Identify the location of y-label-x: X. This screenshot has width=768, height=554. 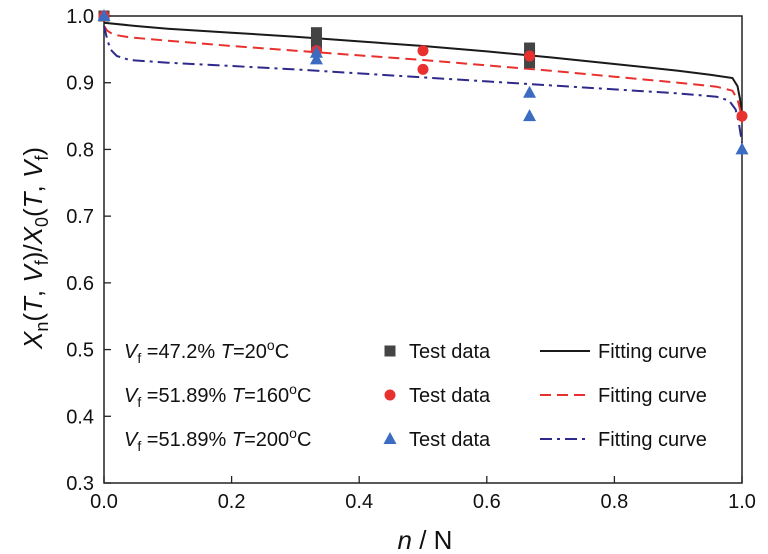
(33, 340).